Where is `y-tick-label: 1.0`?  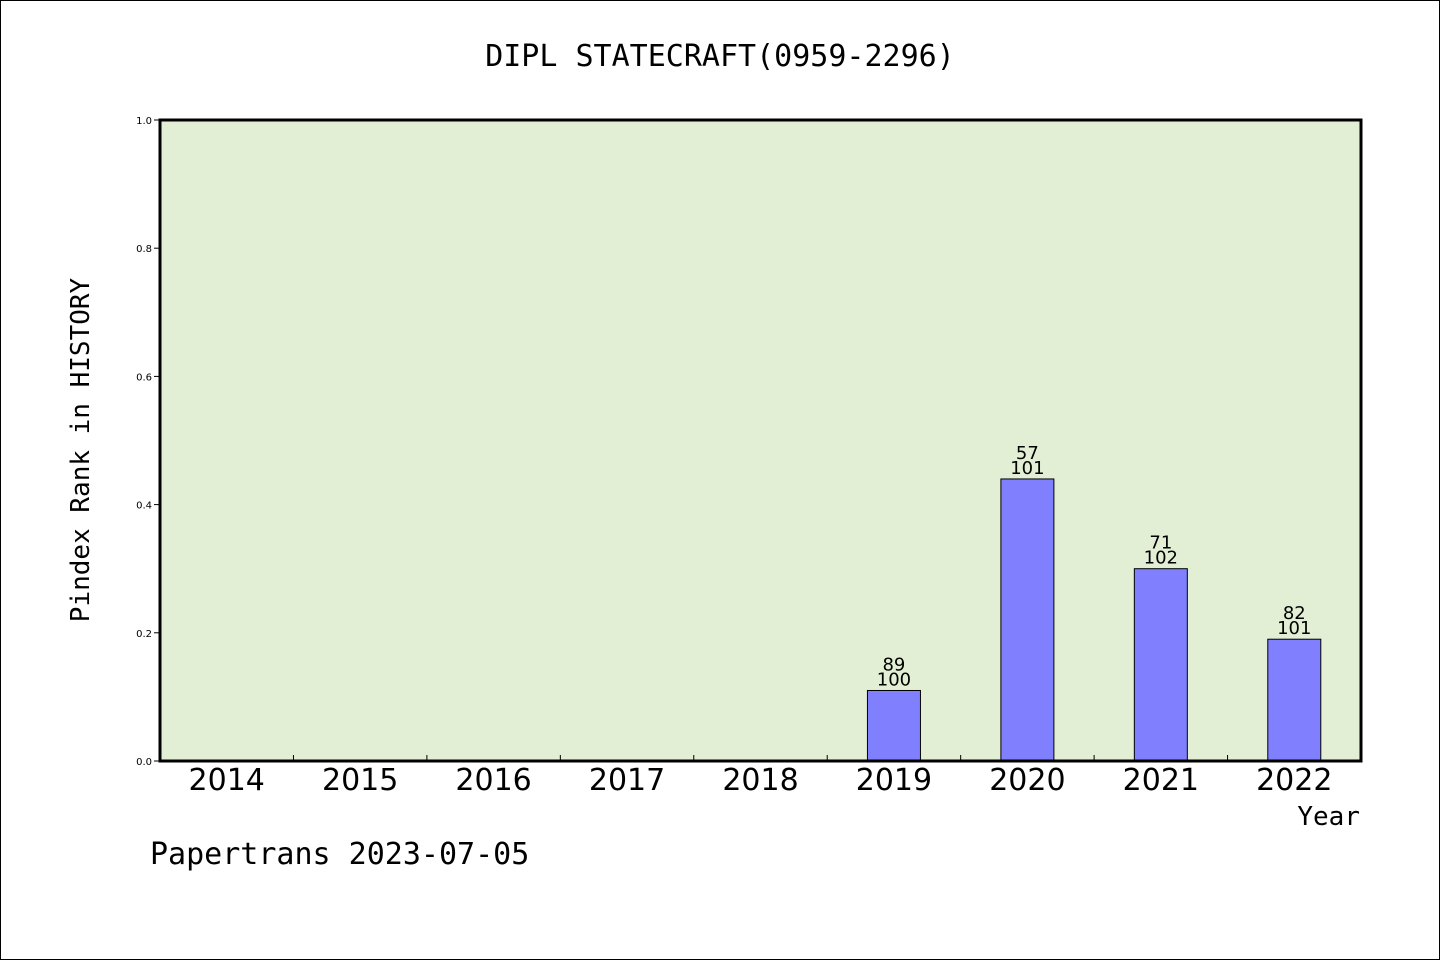 y-tick-label: 1.0 is located at coordinates (144, 121).